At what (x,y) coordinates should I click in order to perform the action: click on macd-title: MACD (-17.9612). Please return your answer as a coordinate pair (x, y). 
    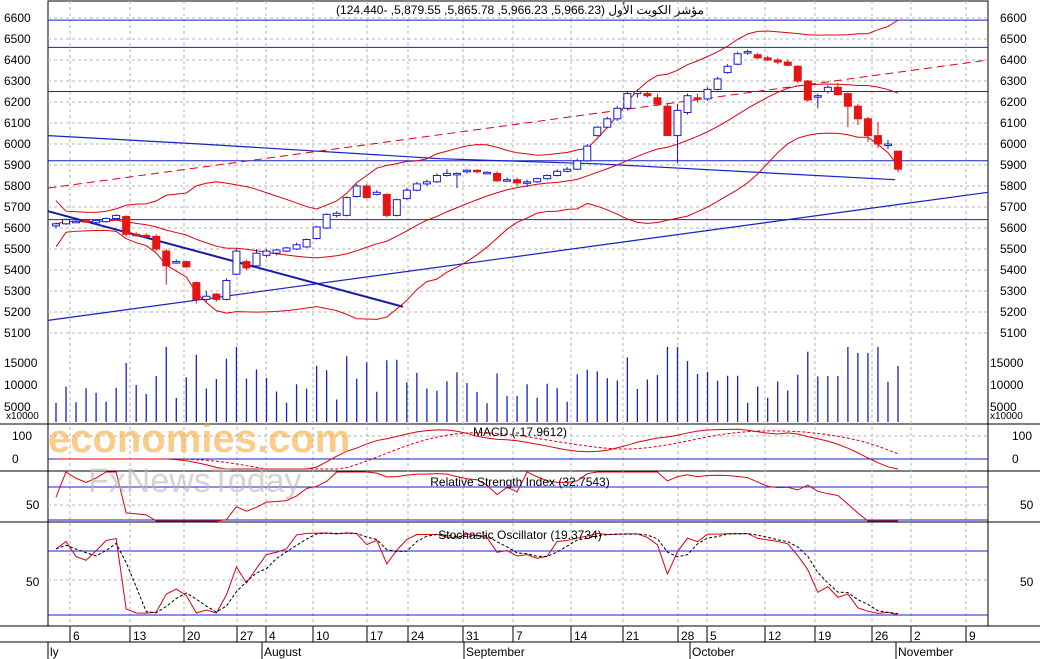
    Looking at the image, I should click on (520, 432).